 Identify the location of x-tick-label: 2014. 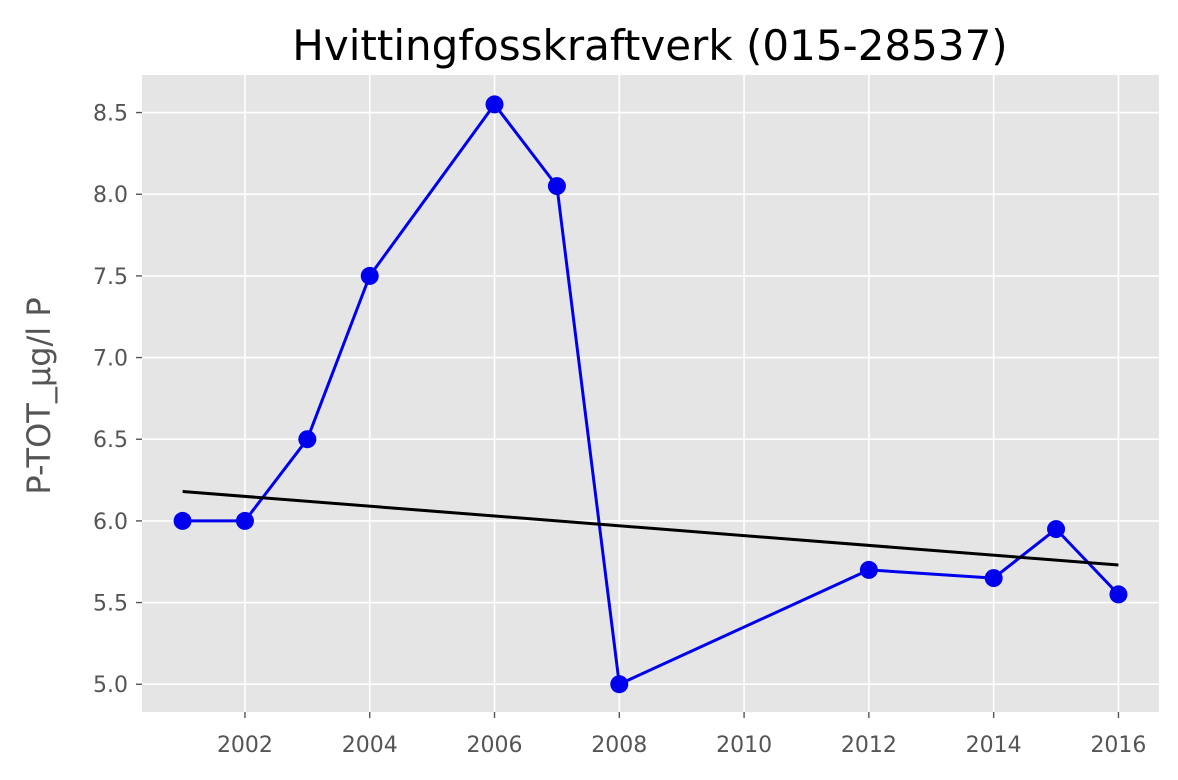
(994, 745).